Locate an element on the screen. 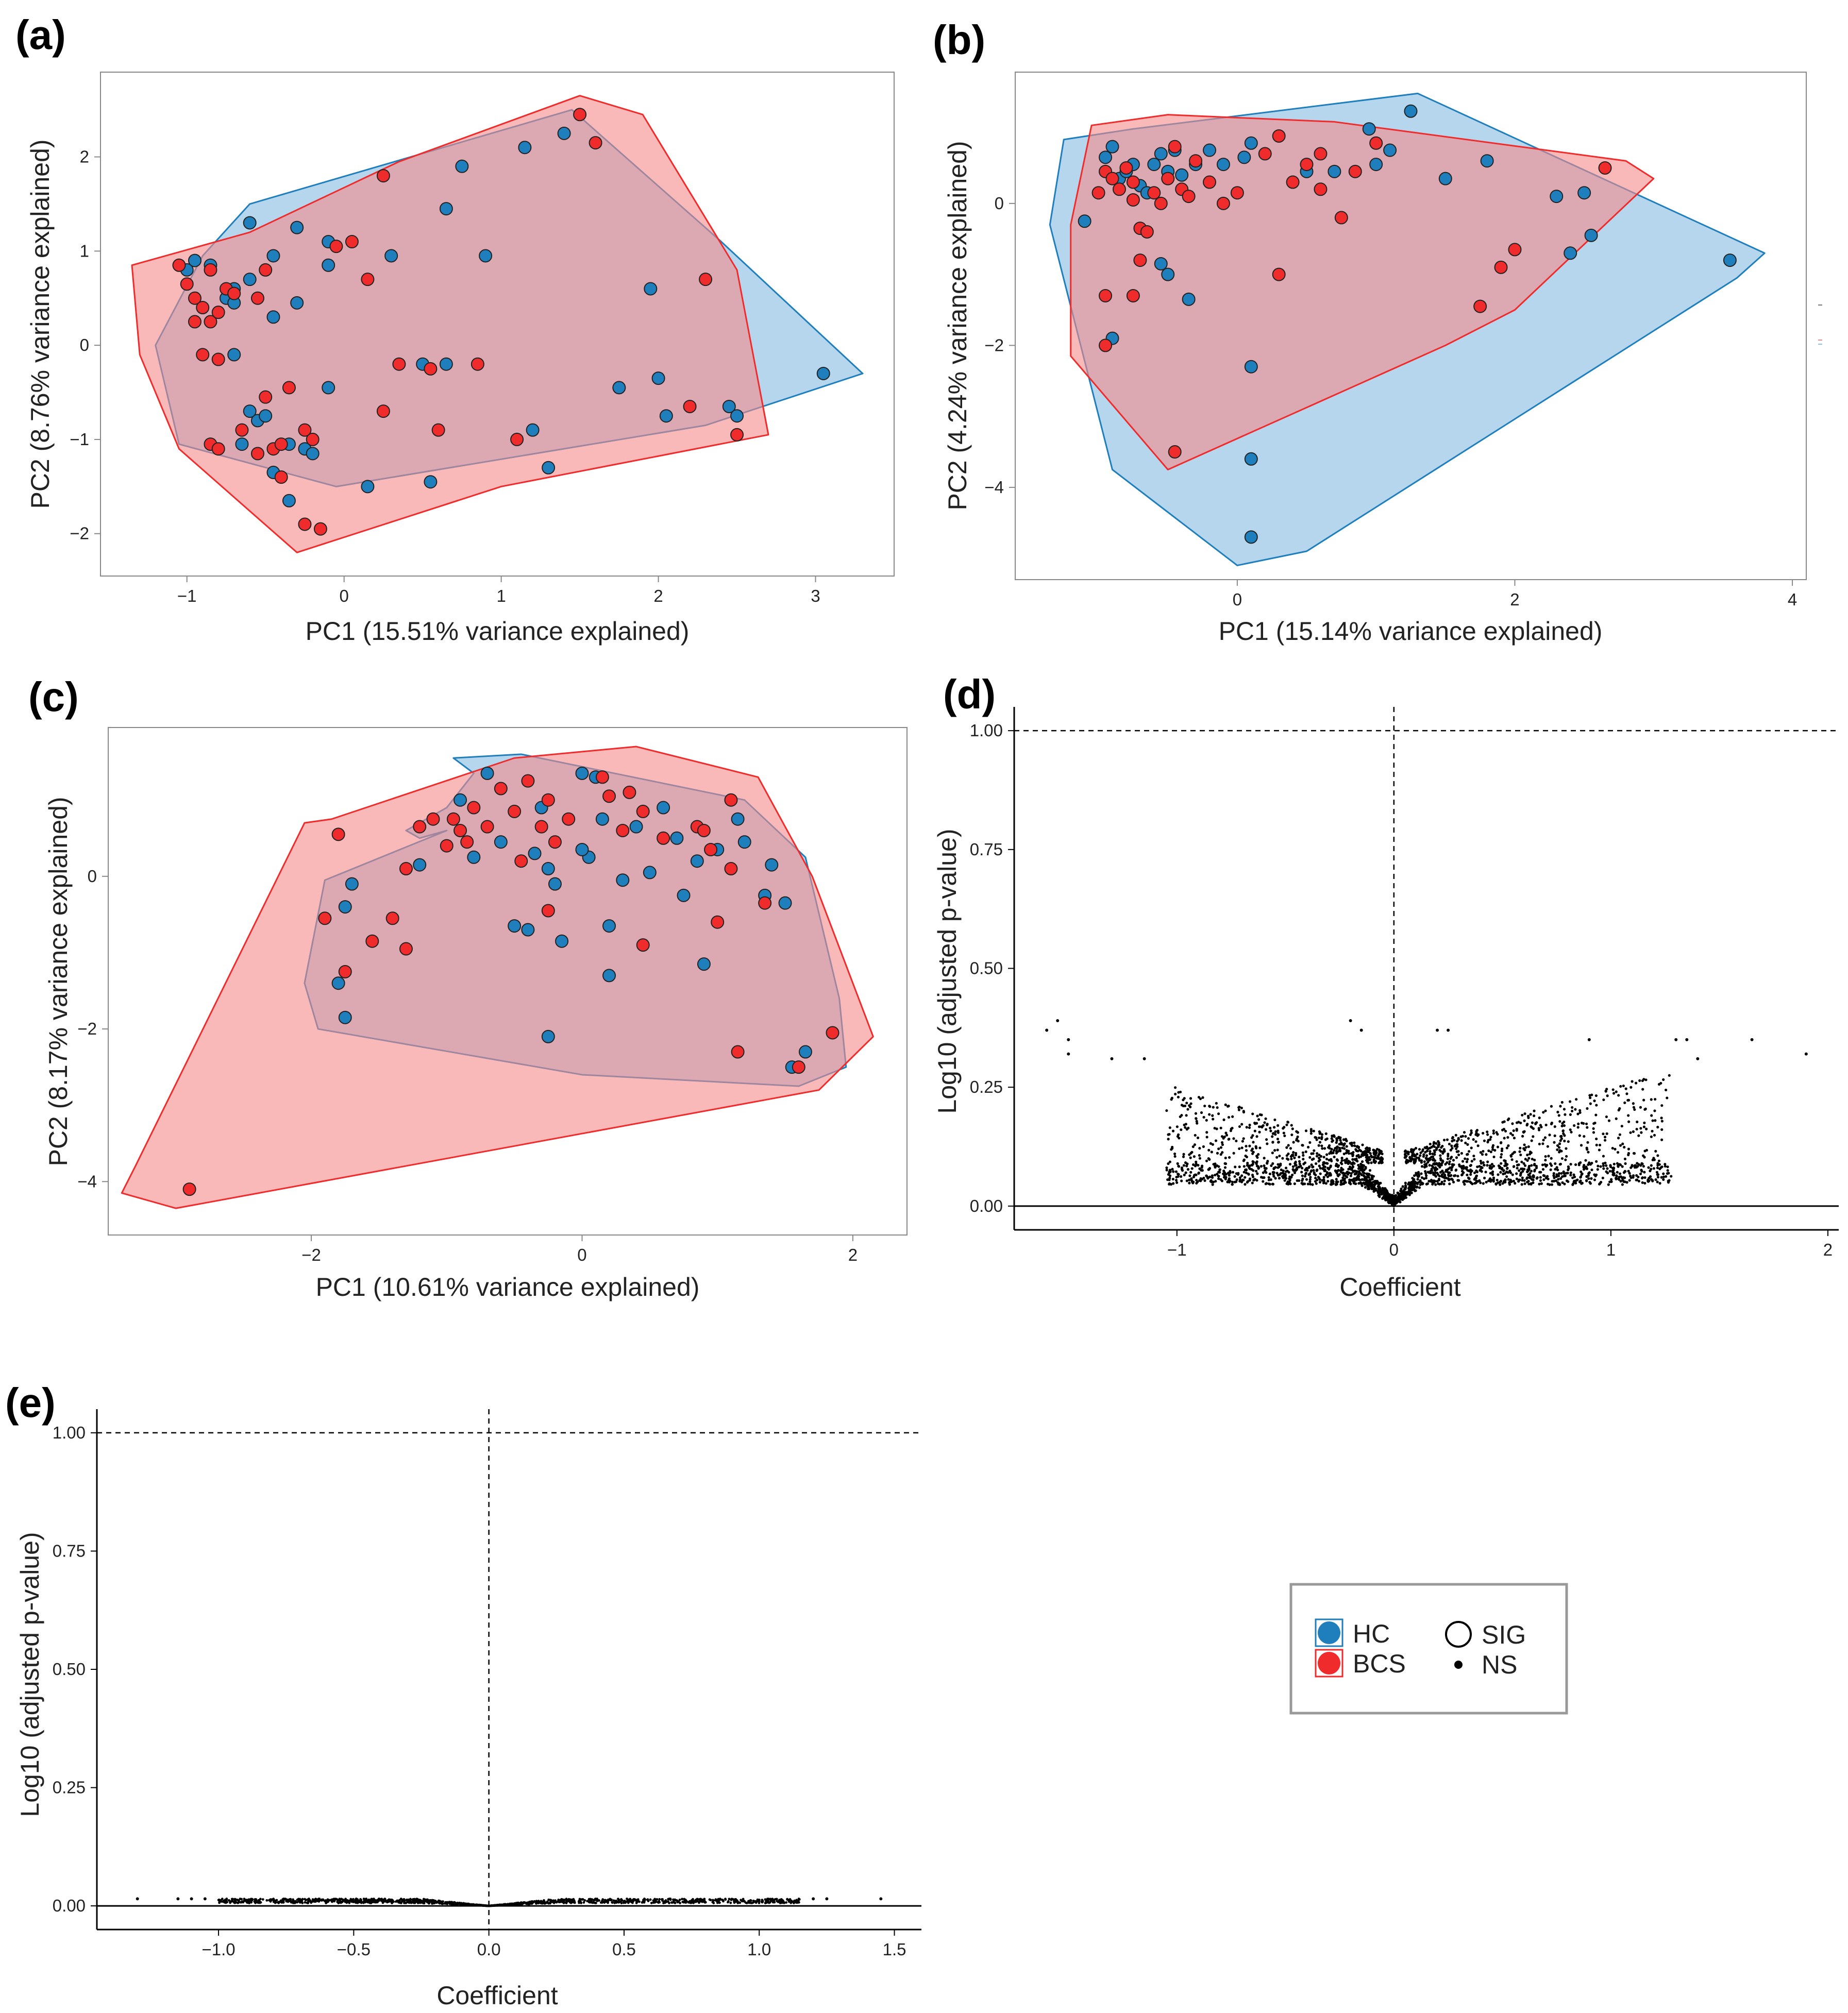 Image resolution: width=1848 pixels, height=2013 pixels. panel-c-xlabel: PC1 (10.61% variance explained) is located at coordinates (508, 1287).